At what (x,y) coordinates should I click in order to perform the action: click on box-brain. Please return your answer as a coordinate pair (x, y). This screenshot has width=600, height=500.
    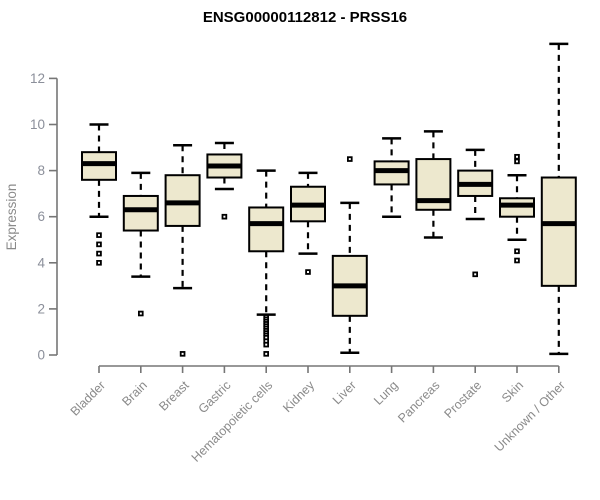
    Looking at the image, I should click on (140, 244).